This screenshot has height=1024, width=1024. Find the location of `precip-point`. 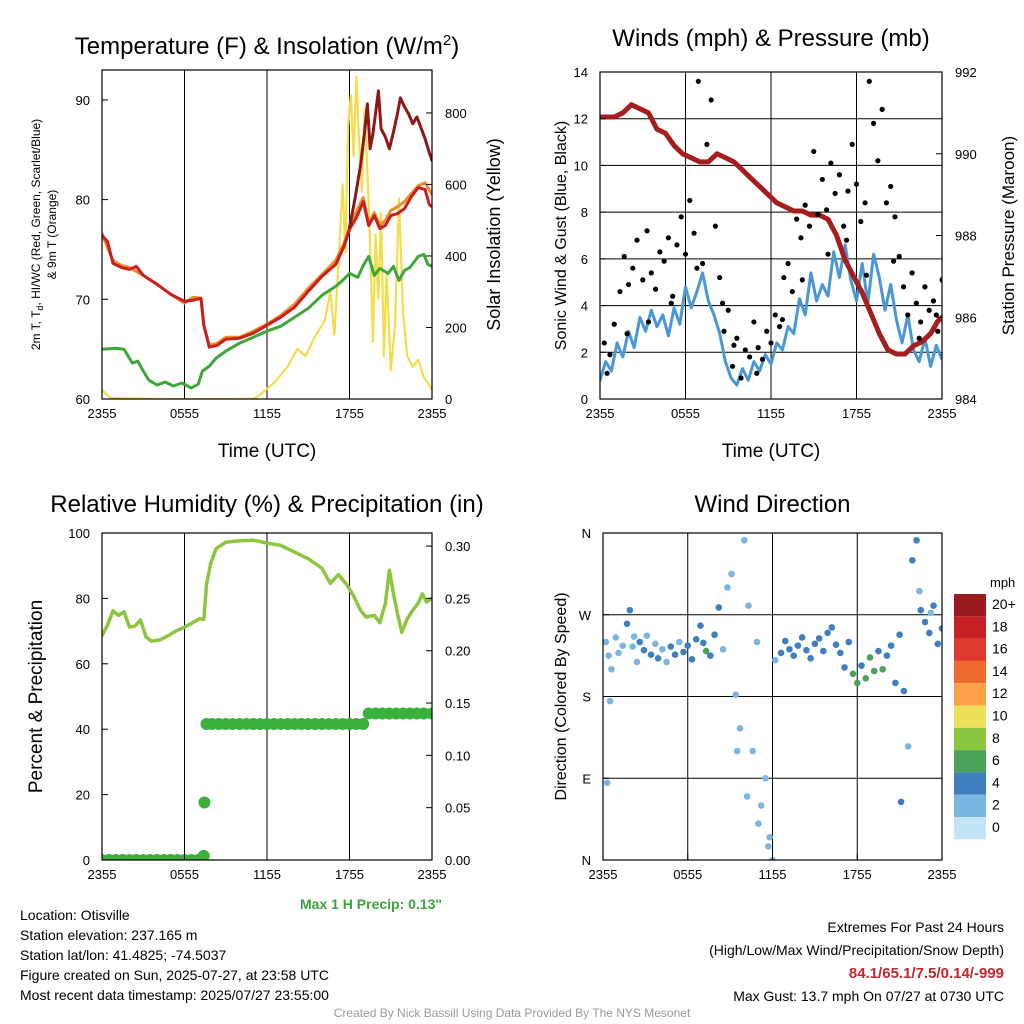

precip-point is located at coordinates (429, 713).